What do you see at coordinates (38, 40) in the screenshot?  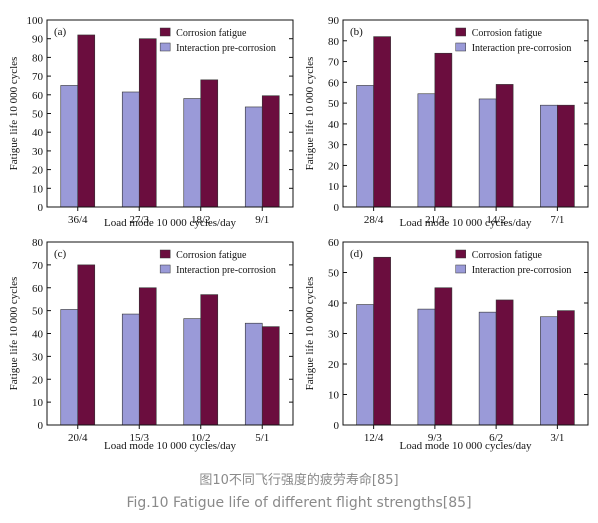 I see `y-tick-label: 90` at bounding box center [38, 40].